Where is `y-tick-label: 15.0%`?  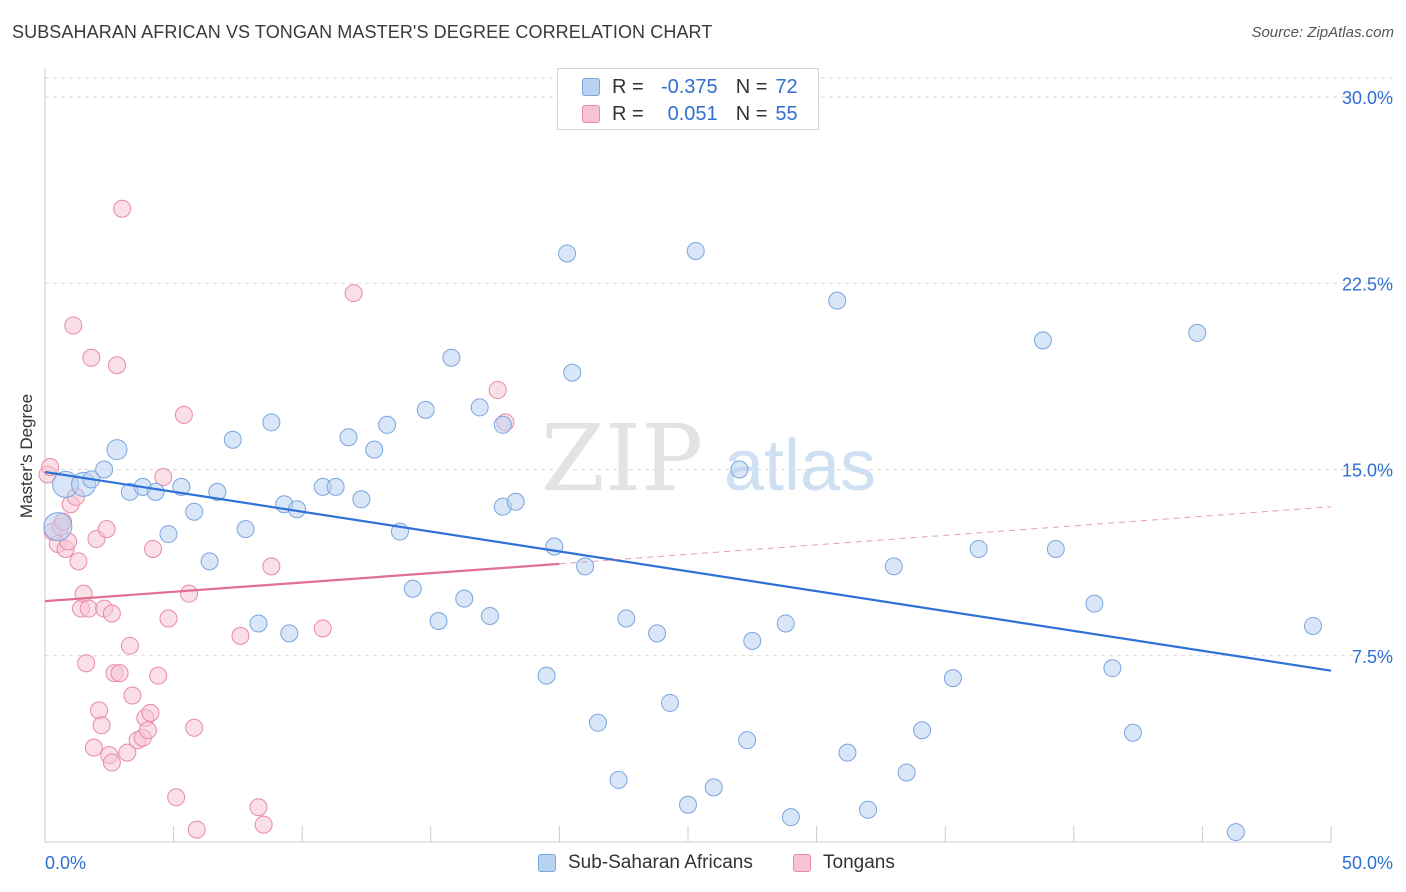
y-tick-label: 15.0% is located at coordinates (1367, 471).